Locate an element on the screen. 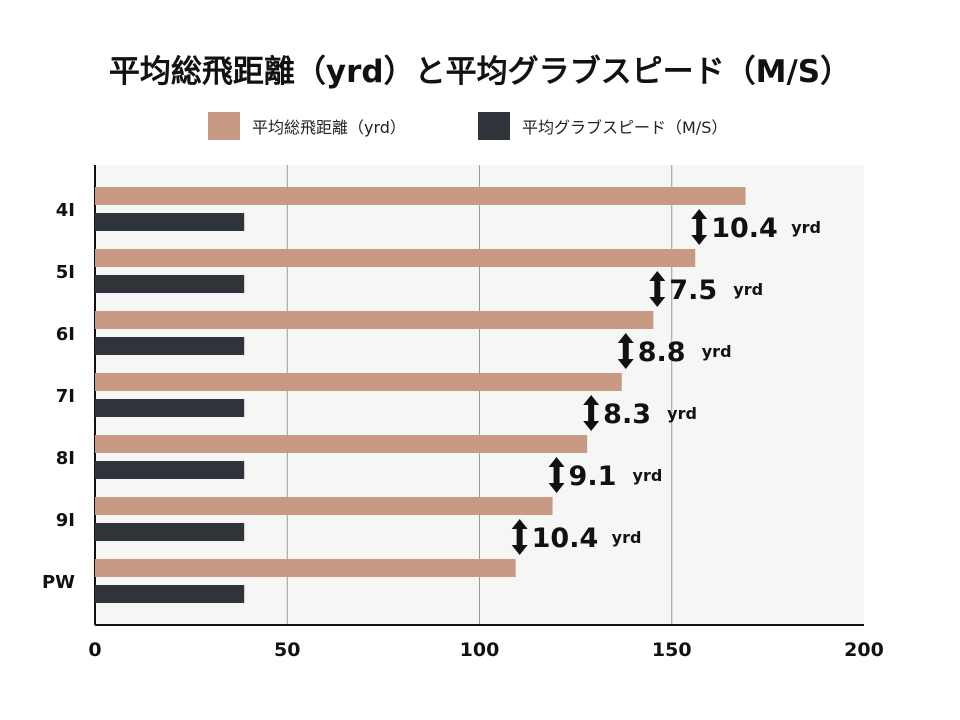 This screenshot has width=960, height=720. x-tick-label: 150 is located at coordinates (672, 650).